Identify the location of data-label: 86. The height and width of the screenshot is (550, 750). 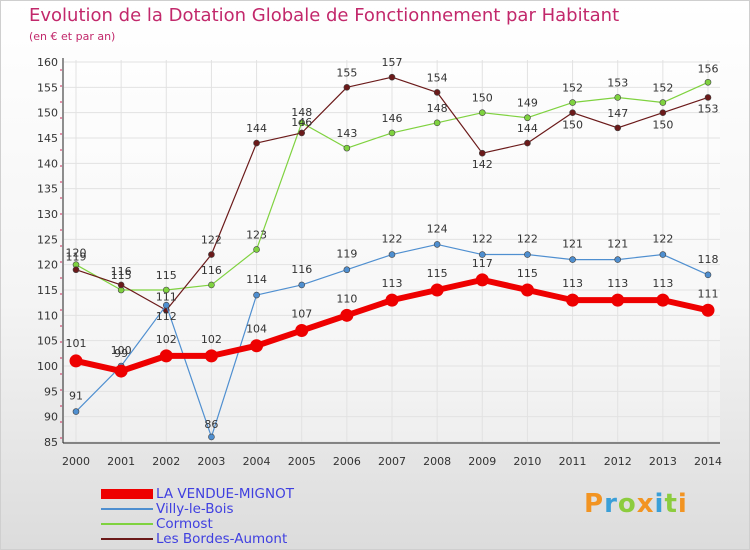
(211, 424).